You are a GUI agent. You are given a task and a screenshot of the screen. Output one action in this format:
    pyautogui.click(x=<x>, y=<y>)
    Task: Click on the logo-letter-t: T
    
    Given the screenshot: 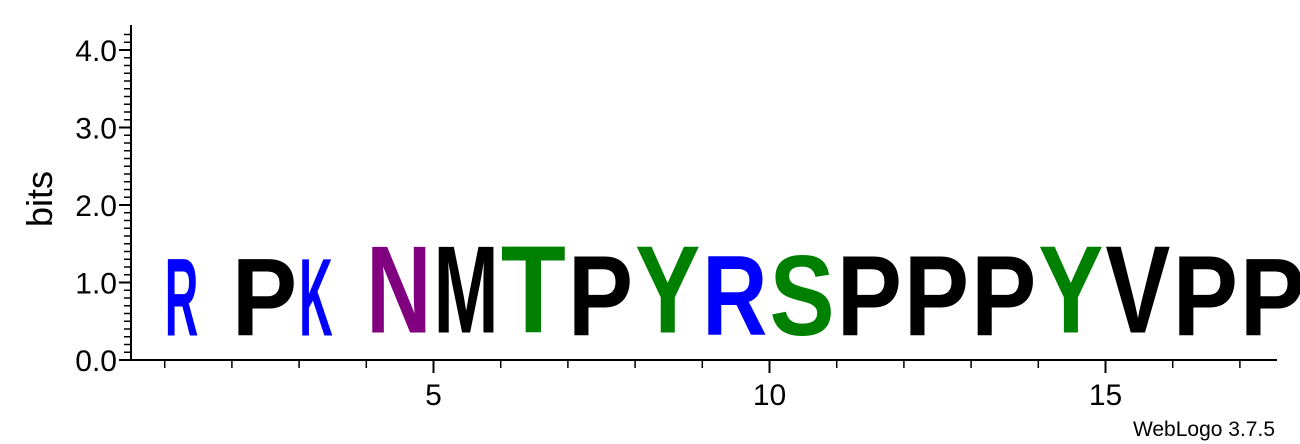 What is the action you would take?
    pyautogui.click(x=533, y=290)
    